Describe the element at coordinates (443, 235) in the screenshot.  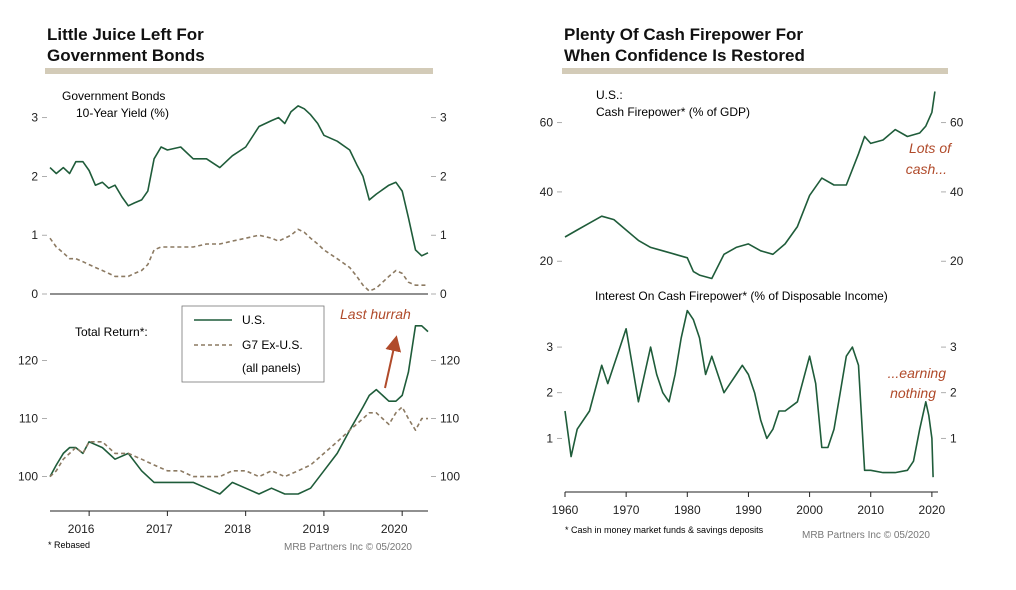
I see `yield-ytick-label-right-1: 1` at that location.